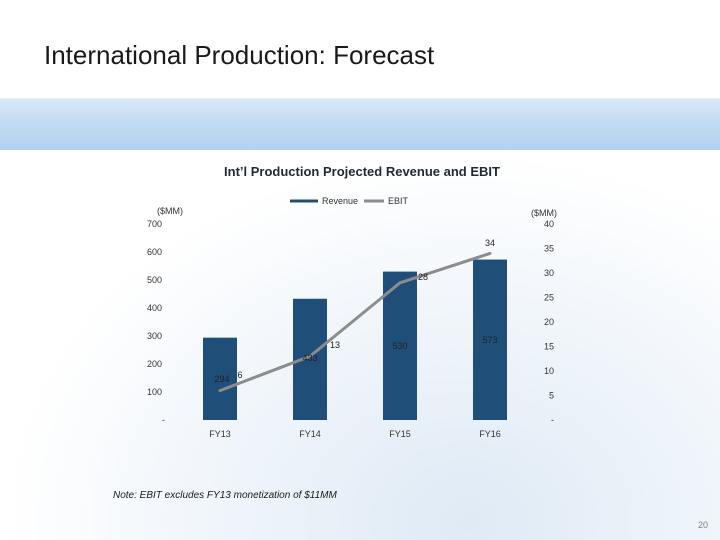 The width and height of the screenshot is (720, 540). I want to click on x-axis-ticks: FY13 FY14 FY15 FY16, so click(355, 434).